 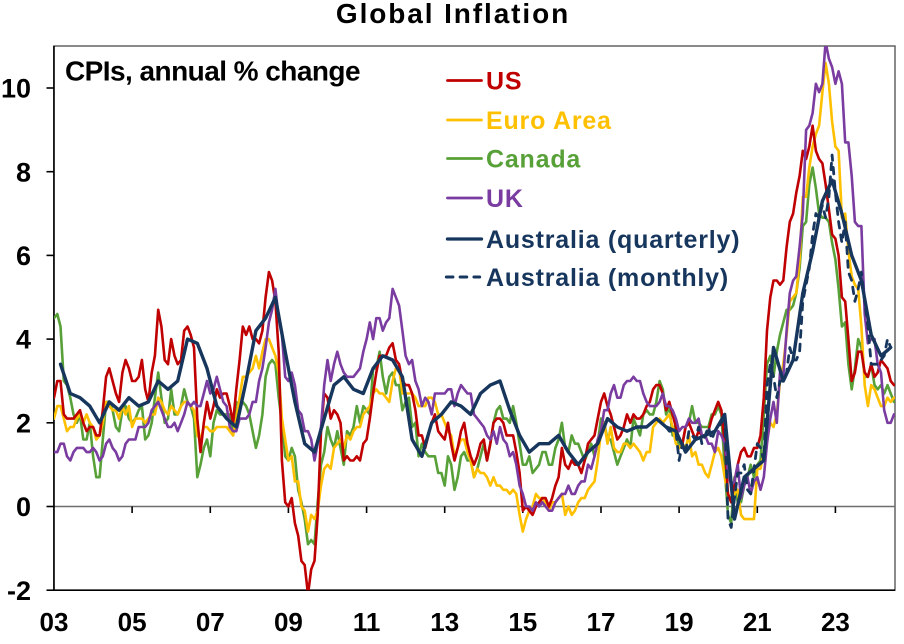 What do you see at coordinates (757, 622) in the screenshot?
I see `svg-text: 21` at bounding box center [757, 622].